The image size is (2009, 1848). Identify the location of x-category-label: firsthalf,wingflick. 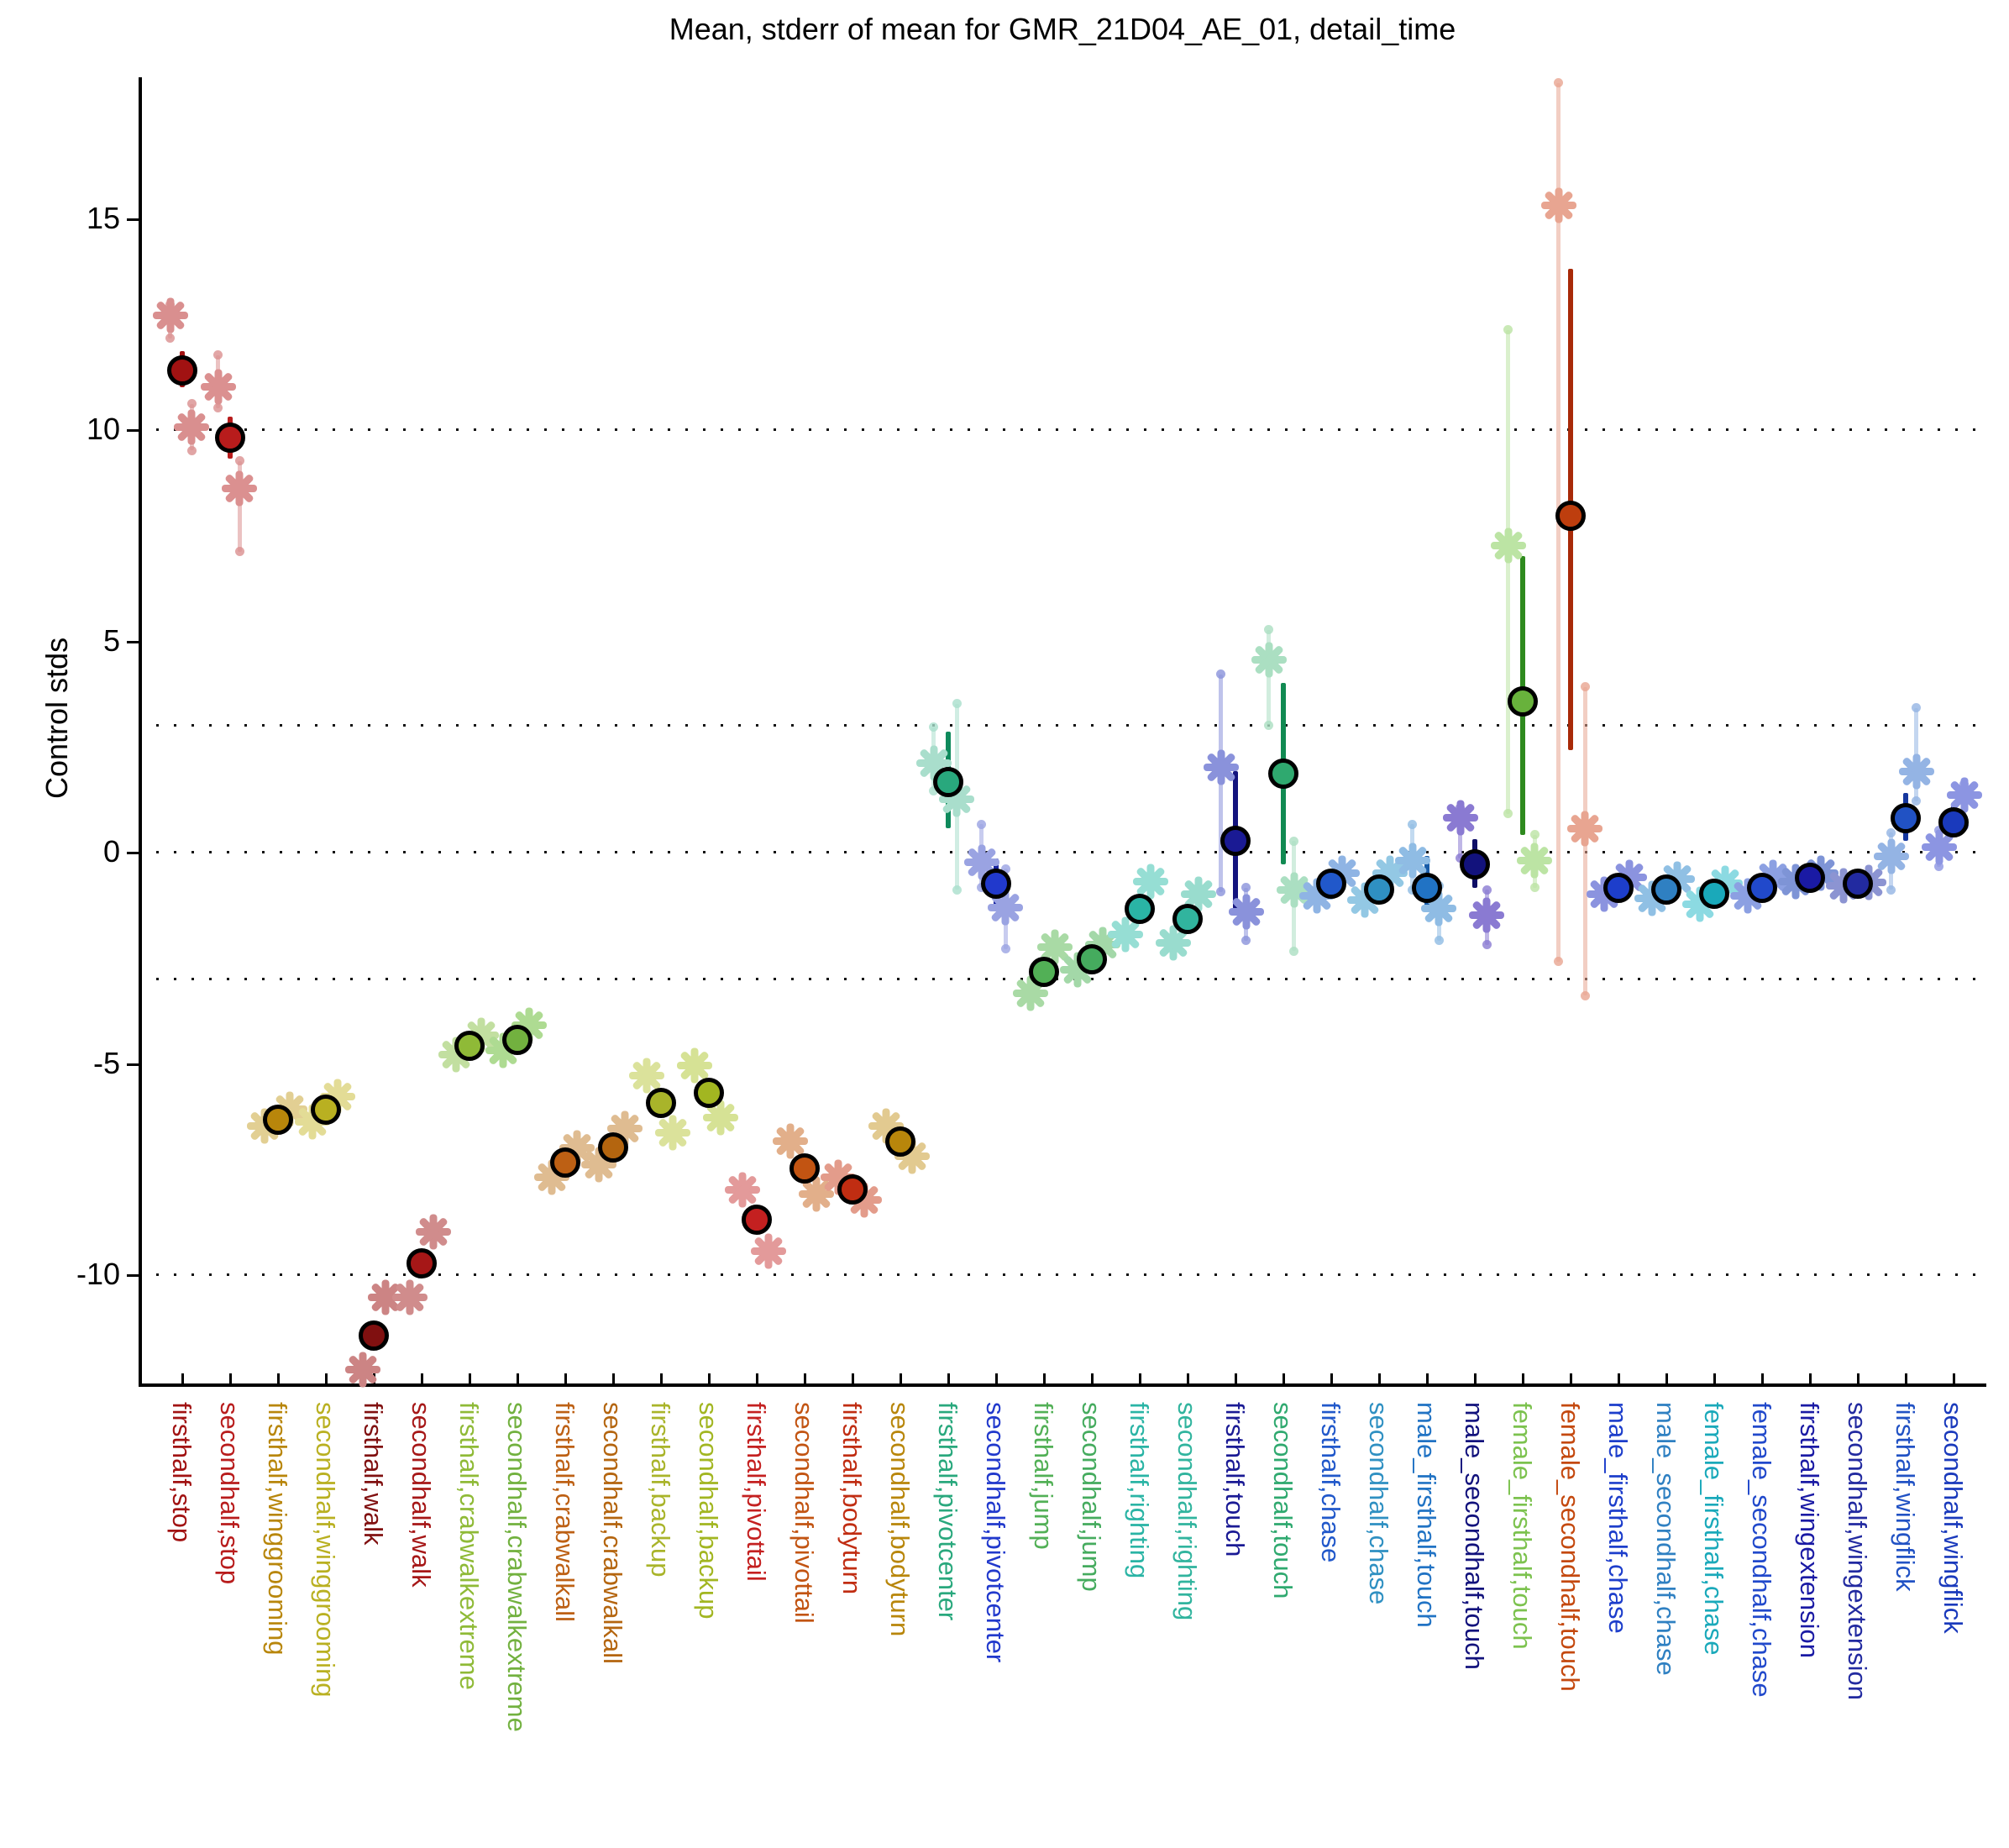
(1905, 1497).